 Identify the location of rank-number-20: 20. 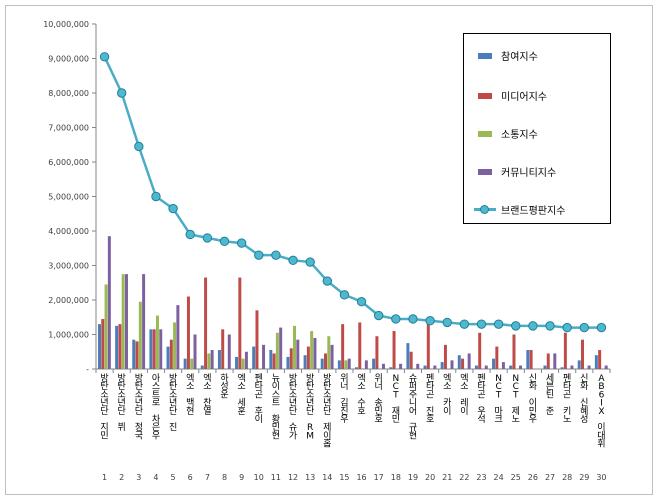
(430, 477).